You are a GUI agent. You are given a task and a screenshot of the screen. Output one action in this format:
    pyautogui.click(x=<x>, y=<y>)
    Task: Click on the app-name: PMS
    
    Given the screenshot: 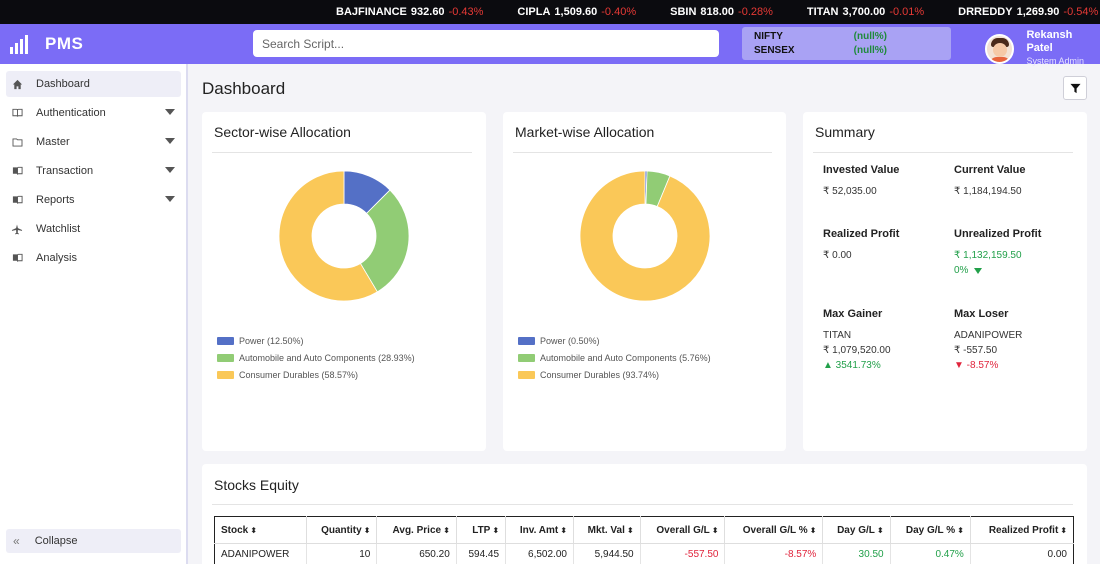 What is the action you would take?
    pyautogui.click(x=64, y=43)
    